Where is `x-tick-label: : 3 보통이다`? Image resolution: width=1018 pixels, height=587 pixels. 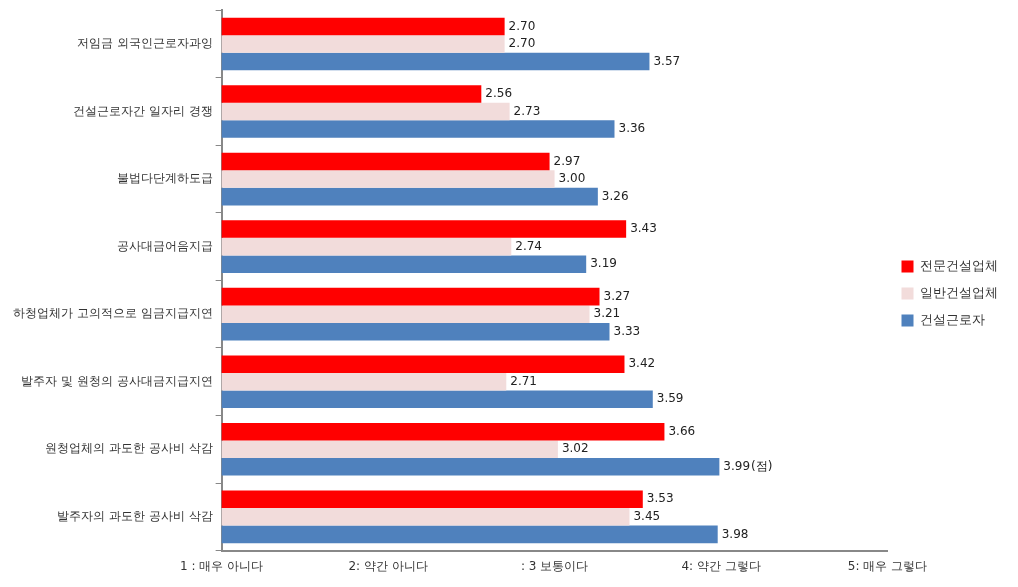 x-tick-label: : 3 보통이다 is located at coordinates (554, 565).